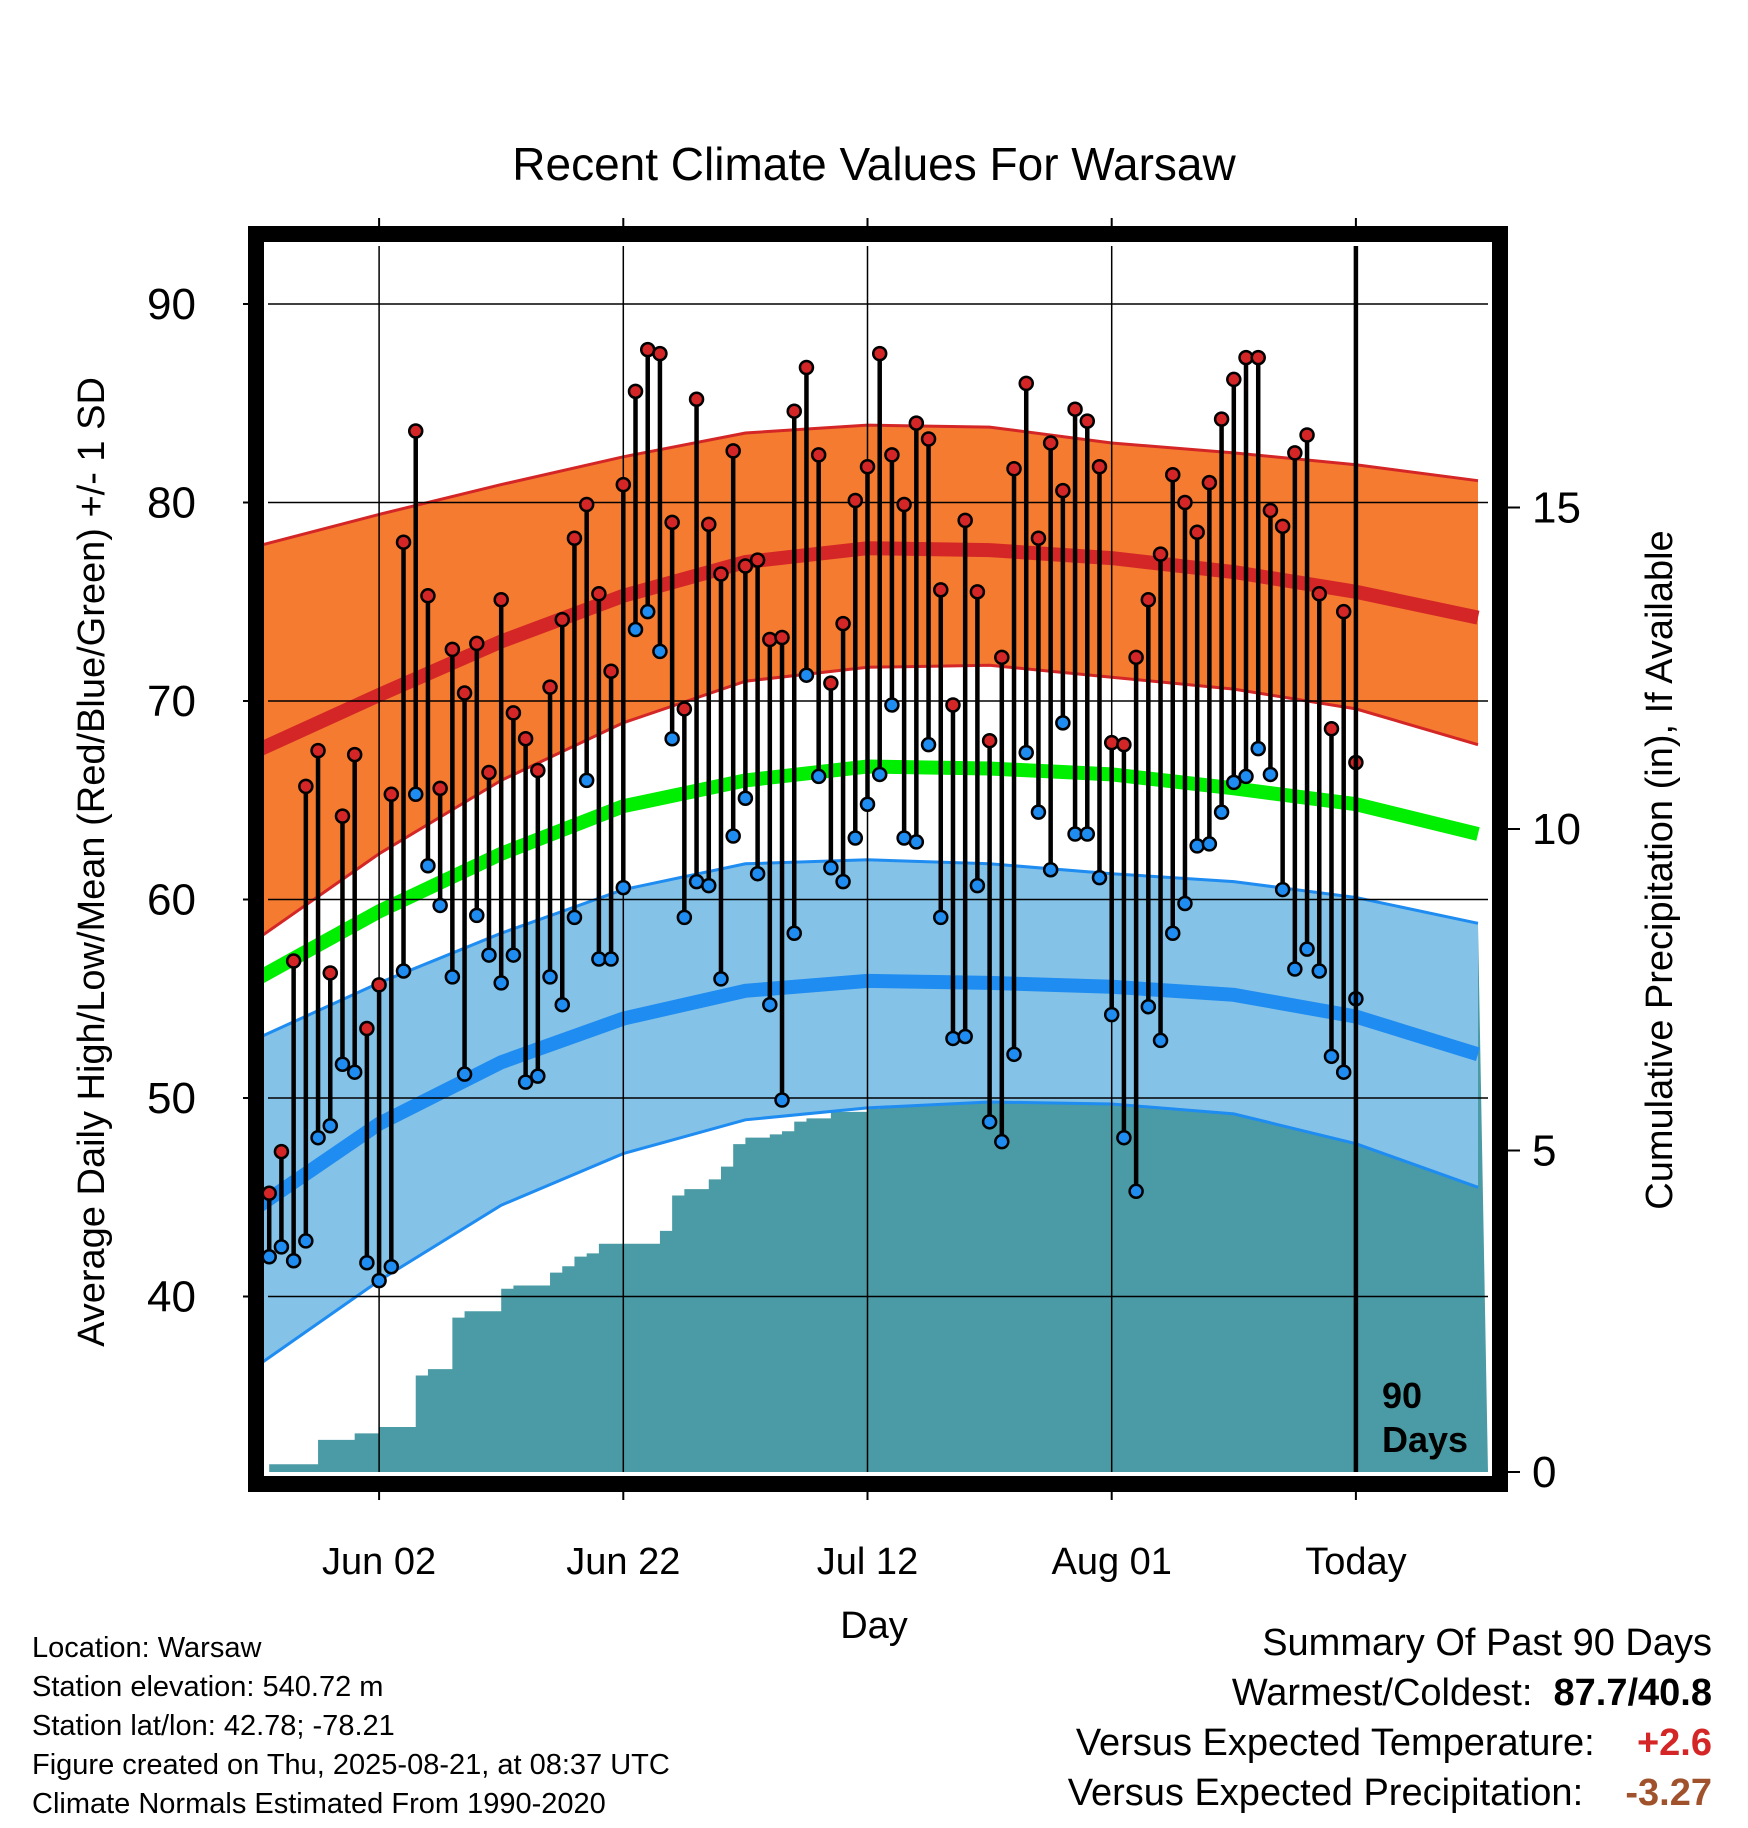  Describe the element at coordinates (171, 1297) in the screenshot. I see `y-tick-label: 40` at that location.